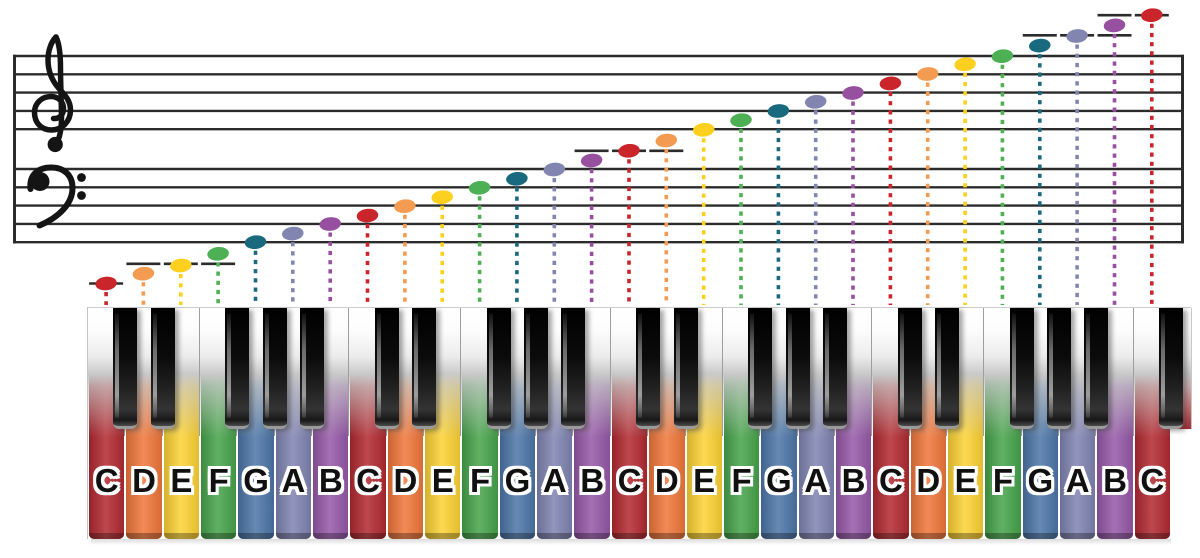 The height and width of the screenshot is (558, 1200). I want to click on note-1-C, so click(106, 283).